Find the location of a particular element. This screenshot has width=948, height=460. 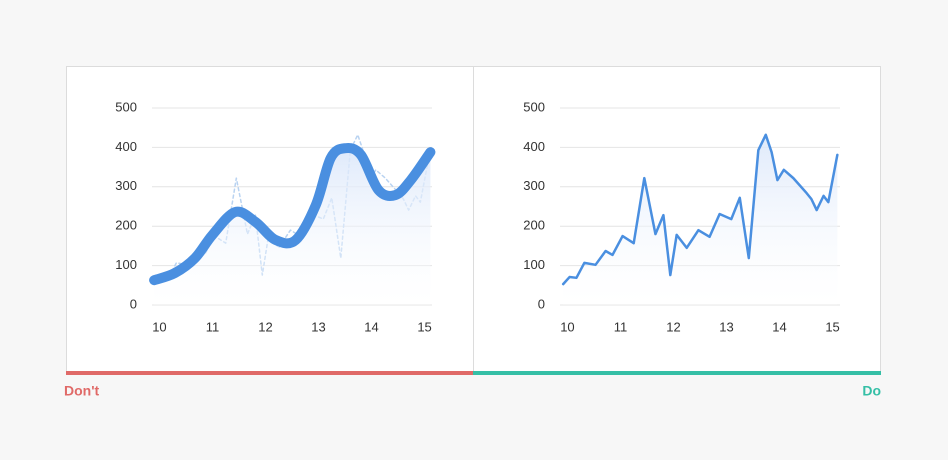

caption: Do is located at coordinates (871, 391).